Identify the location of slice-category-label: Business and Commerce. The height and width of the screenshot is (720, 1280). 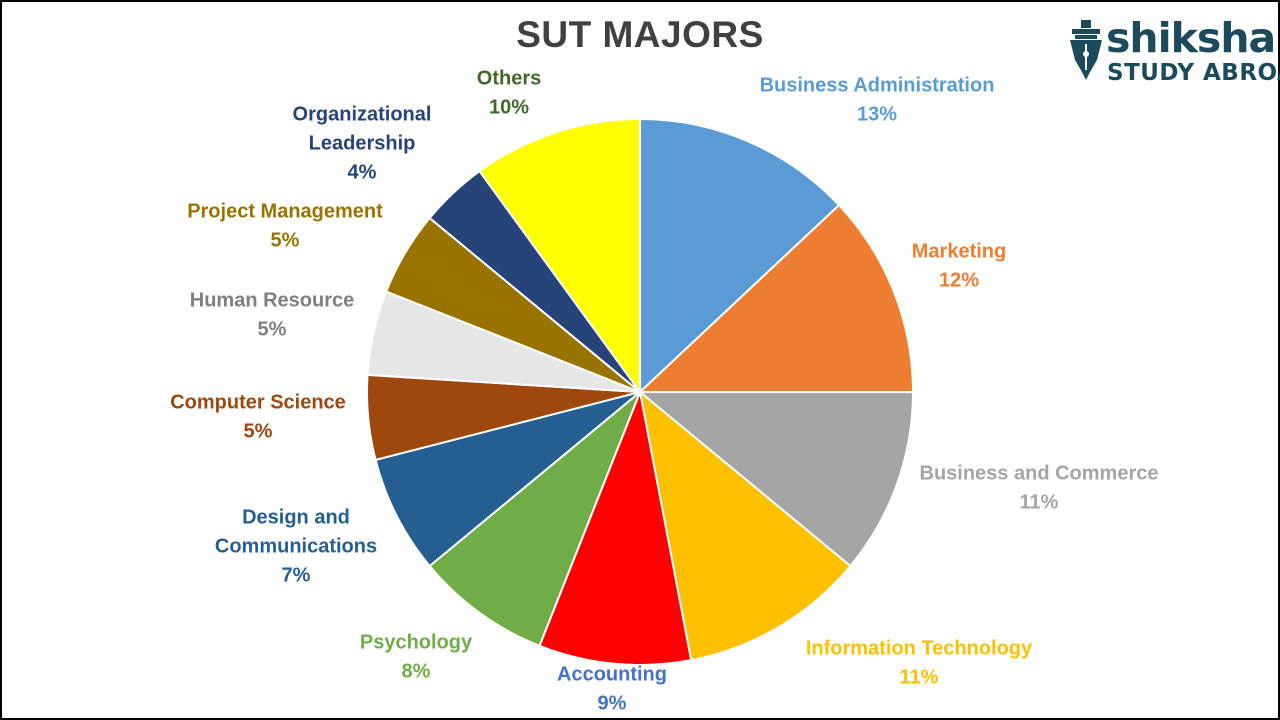
(1039, 473).